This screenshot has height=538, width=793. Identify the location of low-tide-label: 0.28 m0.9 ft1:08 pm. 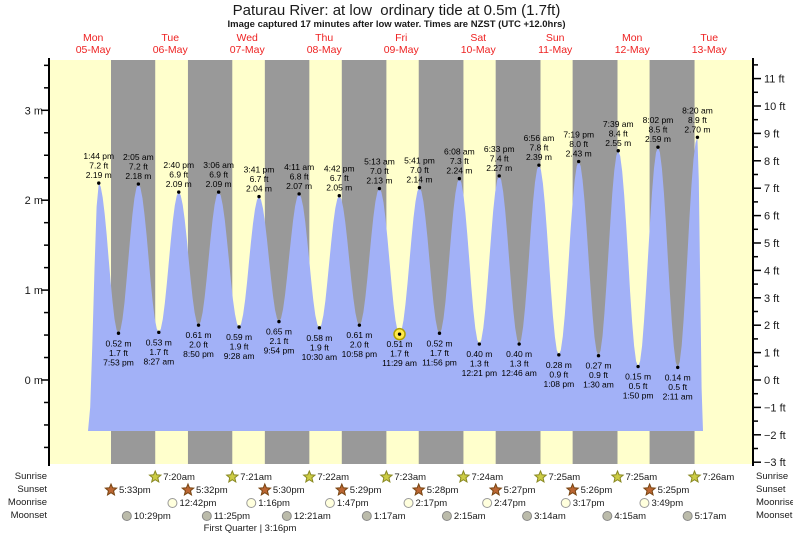
(558, 374).